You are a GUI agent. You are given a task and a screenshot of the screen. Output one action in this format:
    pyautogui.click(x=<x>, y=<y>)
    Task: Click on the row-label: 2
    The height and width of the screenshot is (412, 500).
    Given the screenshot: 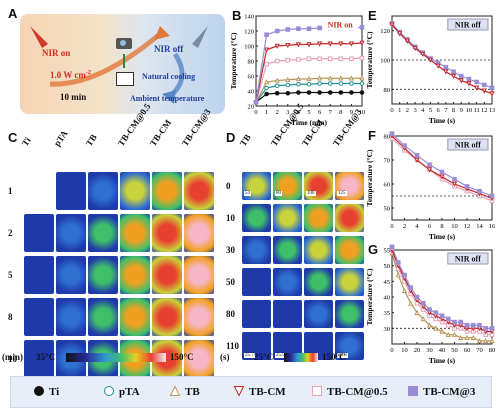 What is the action you would take?
    pyautogui.click(x=10, y=233)
    